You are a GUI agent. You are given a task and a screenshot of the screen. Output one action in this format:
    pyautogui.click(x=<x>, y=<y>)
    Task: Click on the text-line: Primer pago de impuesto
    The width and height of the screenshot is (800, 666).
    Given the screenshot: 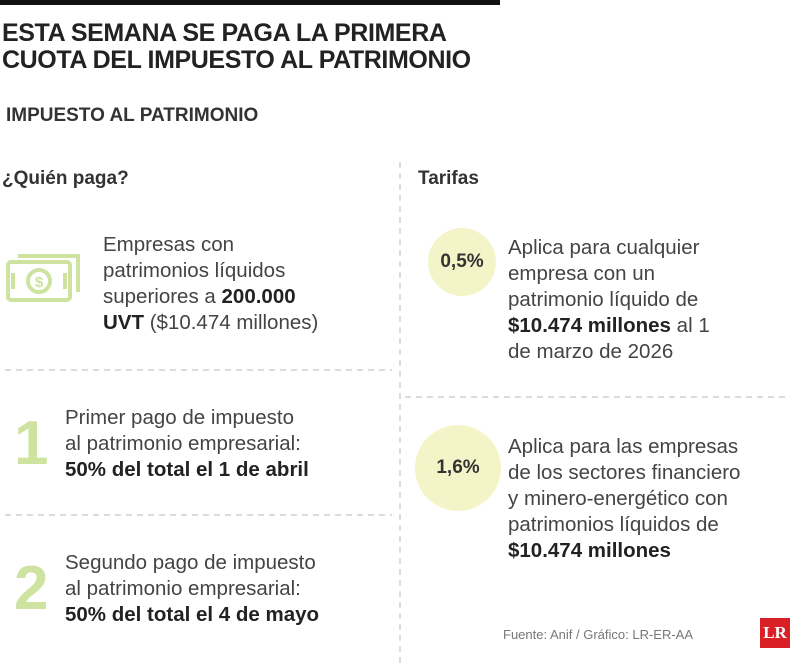 What is the action you would take?
    pyautogui.click(x=187, y=418)
    